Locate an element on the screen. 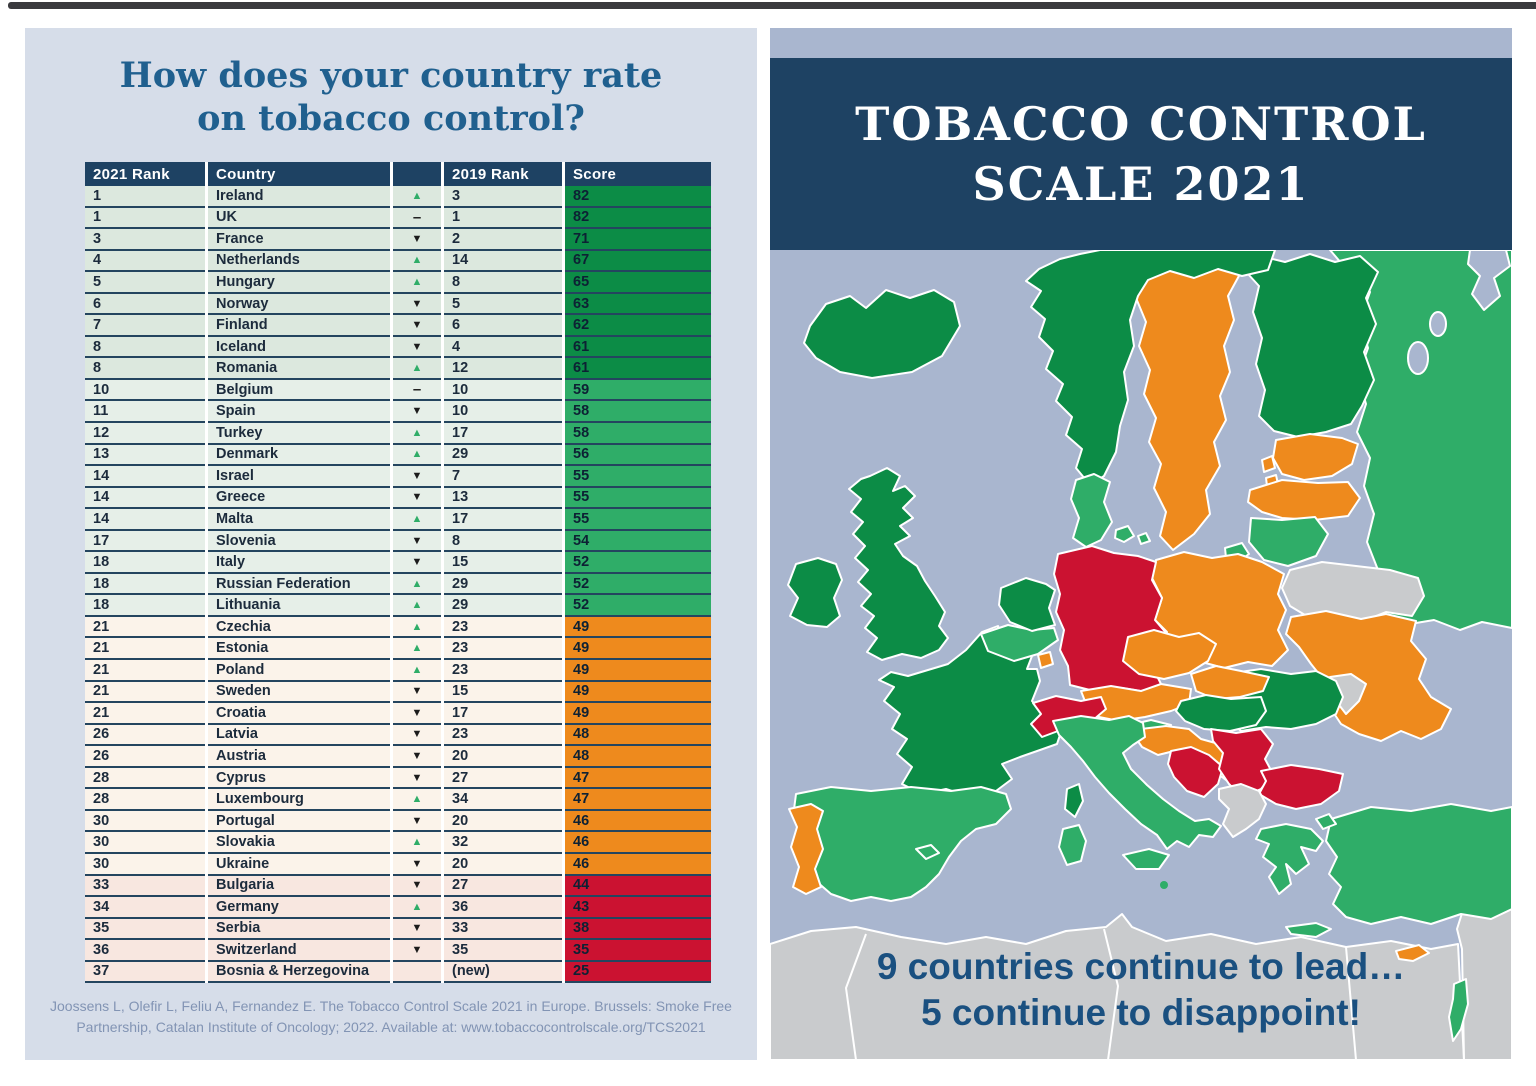 This screenshot has height=1086, width=1536. country-lithuania is located at coordinates (1288, 541).